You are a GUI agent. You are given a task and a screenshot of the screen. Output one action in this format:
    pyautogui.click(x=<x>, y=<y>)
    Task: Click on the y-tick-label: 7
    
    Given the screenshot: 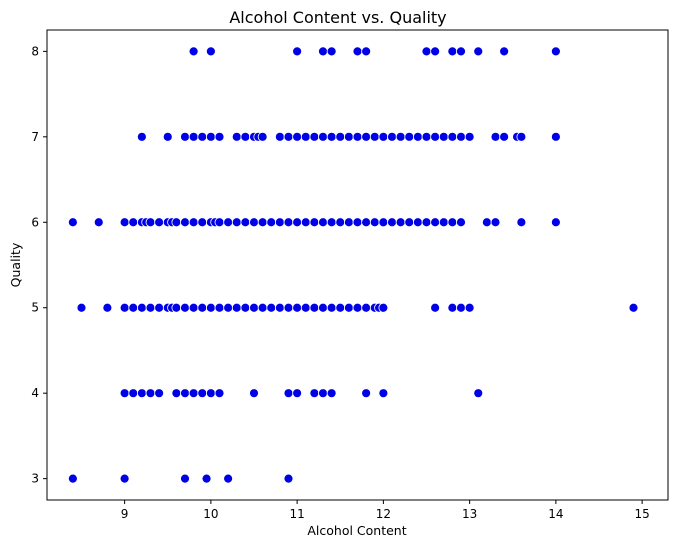 What is the action you would take?
    pyautogui.click(x=35, y=137)
    